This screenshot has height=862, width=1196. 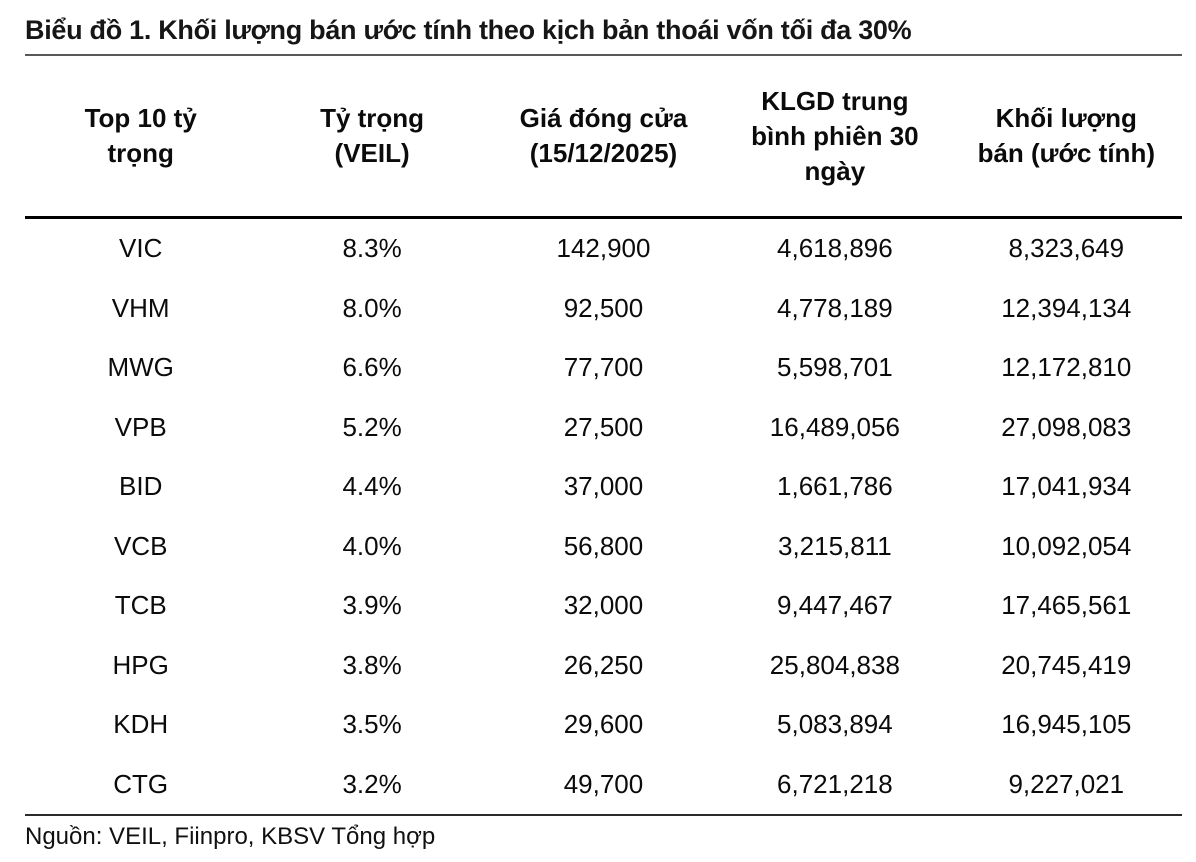 What do you see at coordinates (372, 307) in the screenshot?
I see `cell-weight: 8.0%` at bounding box center [372, 307].